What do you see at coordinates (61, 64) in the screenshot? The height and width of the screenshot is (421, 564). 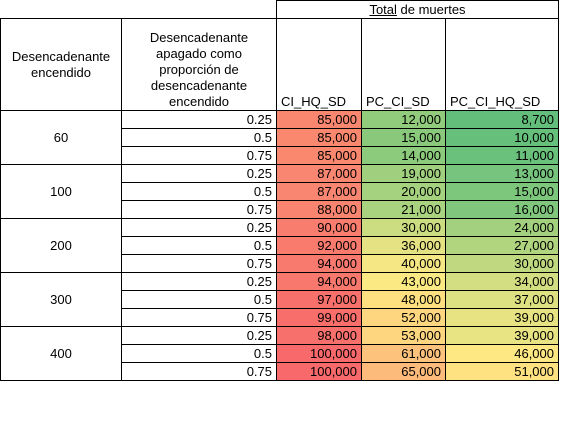 I see `header-trigger-on: Desencadenante encendido` at bounding box center [61, 64].